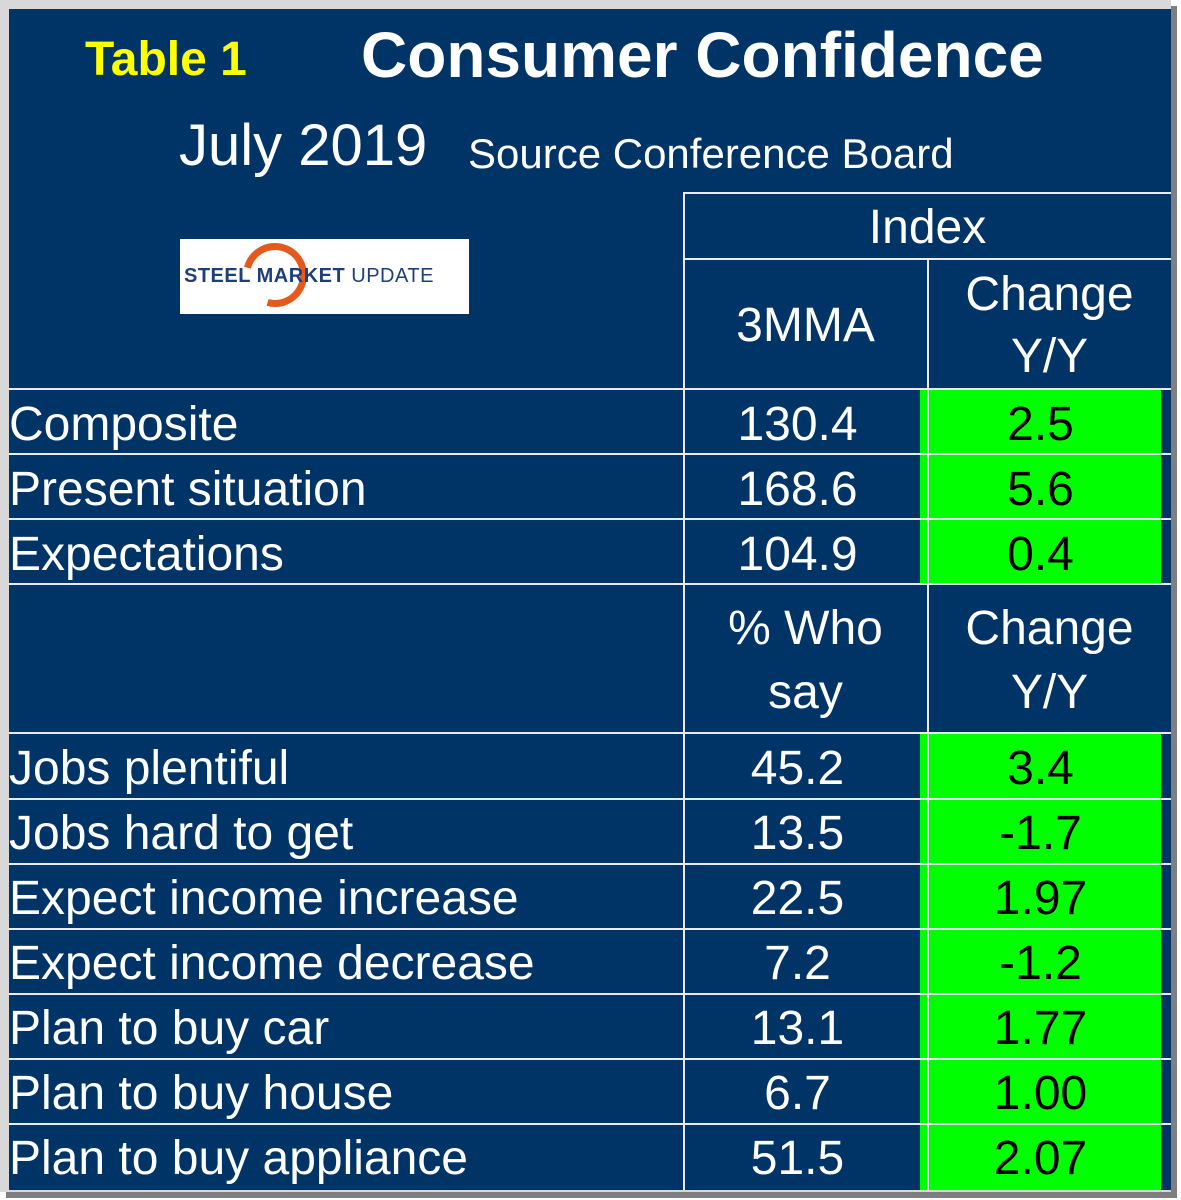 This screenshot has height=1200, width=1181. What do you see at coordinates (805, 325) in the screenshot?
I see `3mma-header: 3MMA` at bounding box center [805, 325].